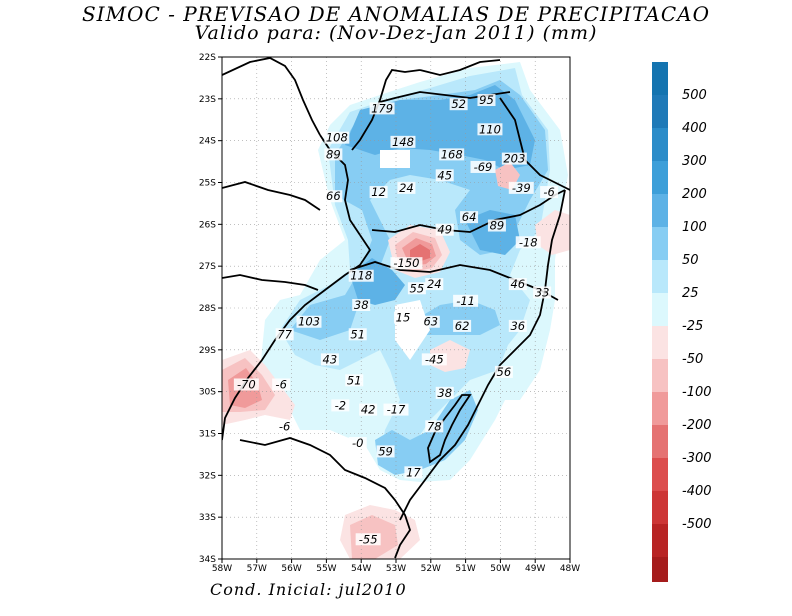  I want to click on colorbar-label: 50, so click(690, 260).